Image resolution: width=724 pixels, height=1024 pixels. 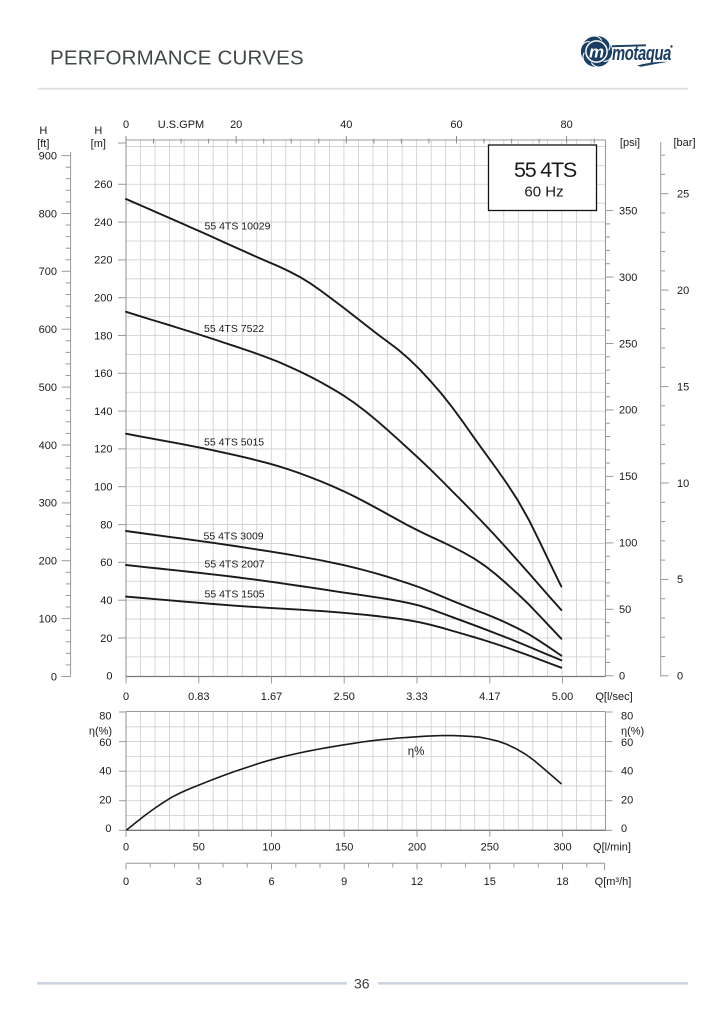 I want to click on svg-text: 0.83, so click(x=198, y=697).